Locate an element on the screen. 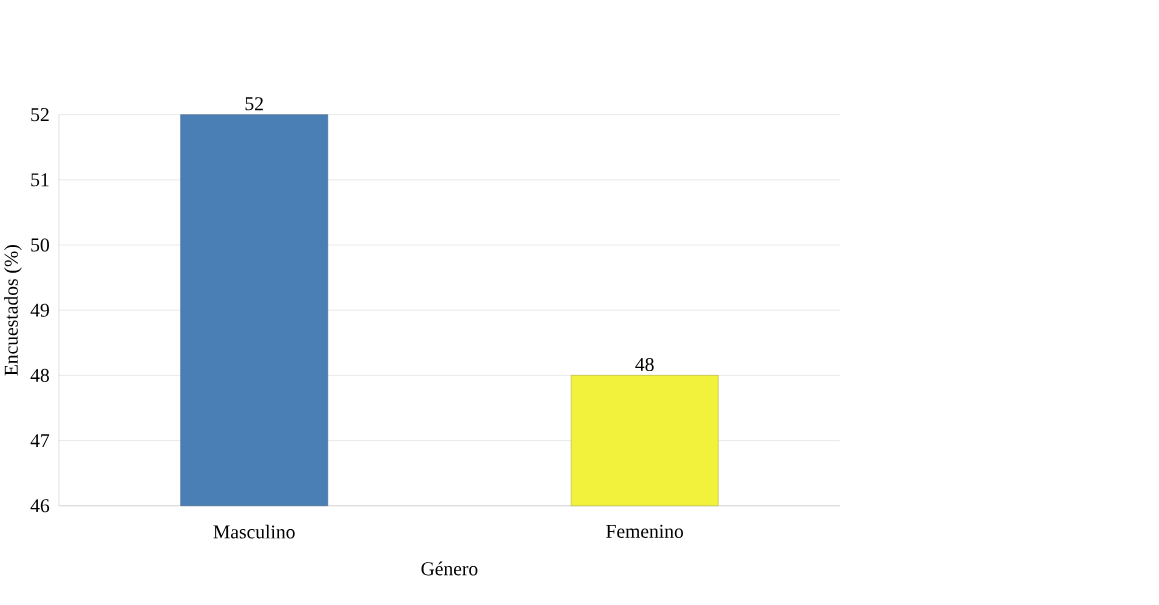 The width and height of the screenshot is (1159, 605). y-tick-label: 47 is located at coordinates (40, 440).